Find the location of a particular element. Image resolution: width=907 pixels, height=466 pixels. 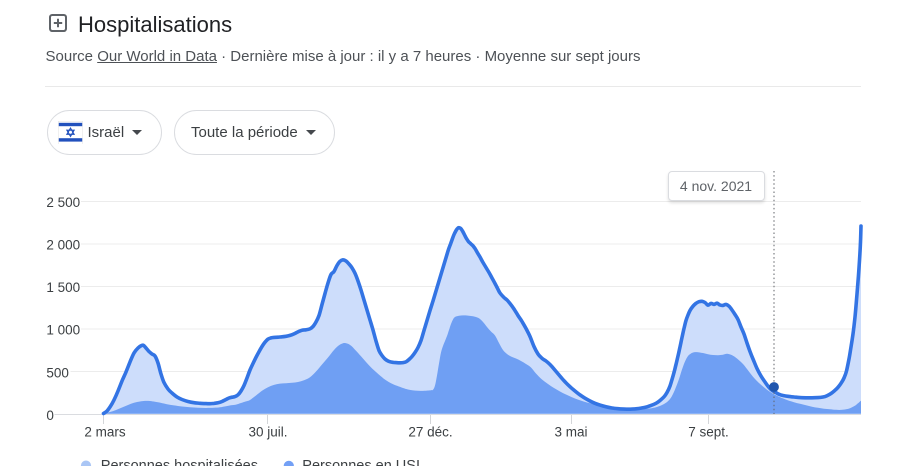

svg-text: 1 500 is located at coordinates (63, 287).